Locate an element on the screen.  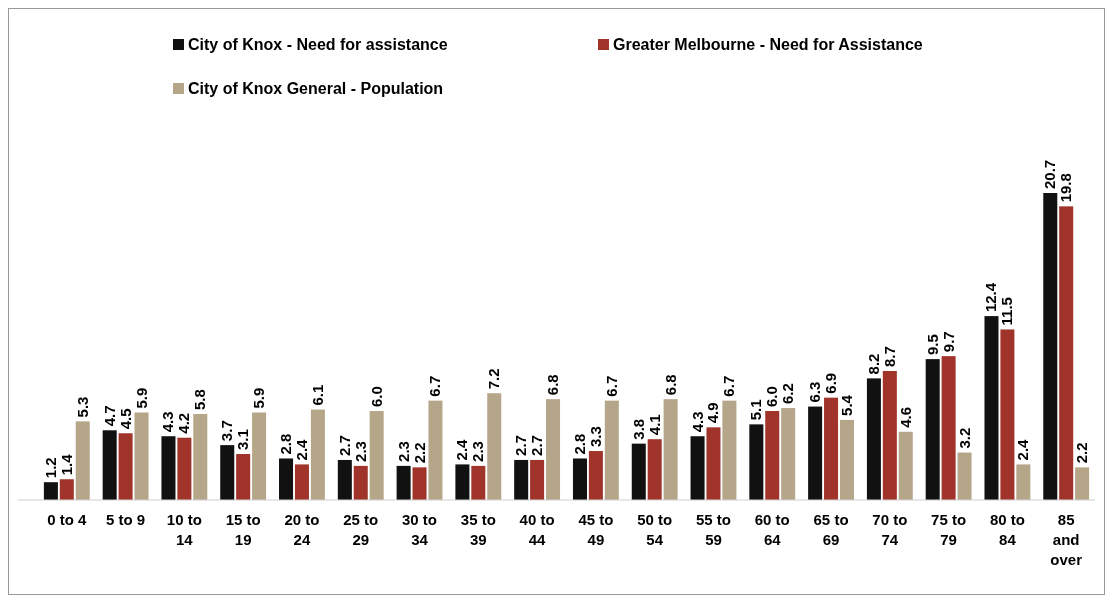
x-tick-label: 45 to 49 is located at coordinates (596, 529).